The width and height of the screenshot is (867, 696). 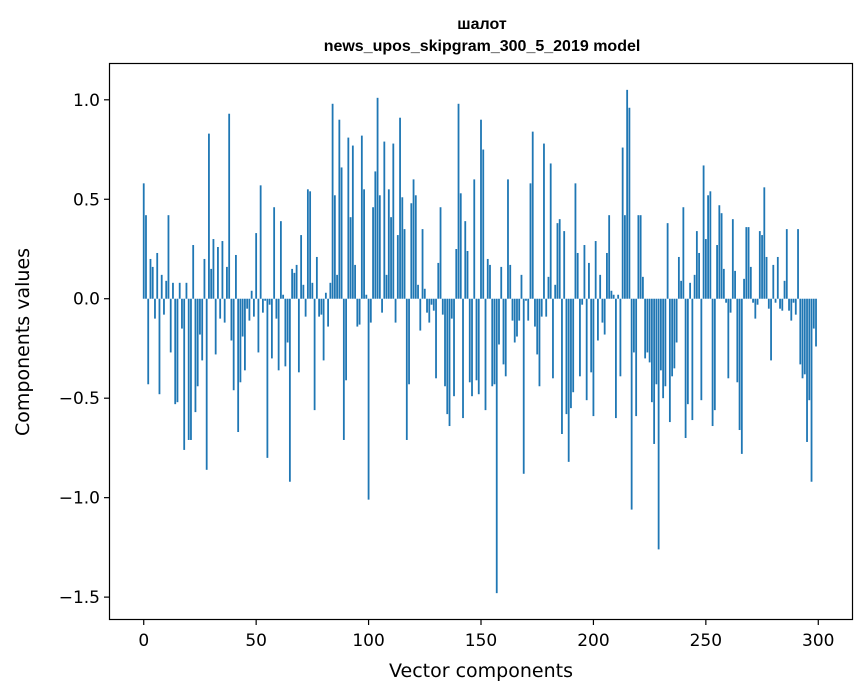 I want to click on y-axis-ticks: 1.0 0.5 0.0 −0.5 −1.0 −1.5, so click(x=84, y=349).